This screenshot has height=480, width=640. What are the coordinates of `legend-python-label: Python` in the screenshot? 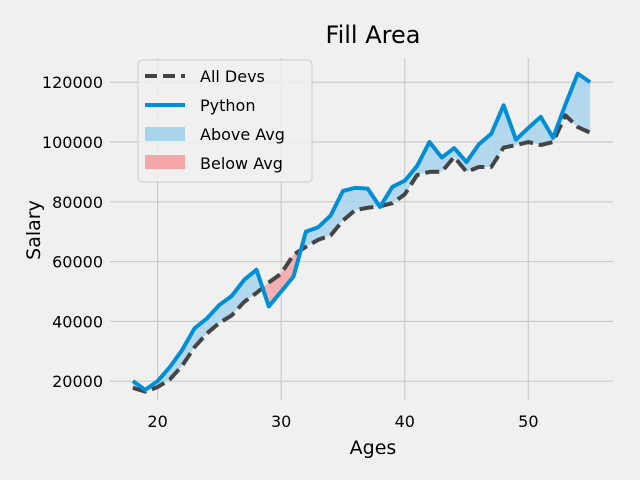 It's located at (227, 105).